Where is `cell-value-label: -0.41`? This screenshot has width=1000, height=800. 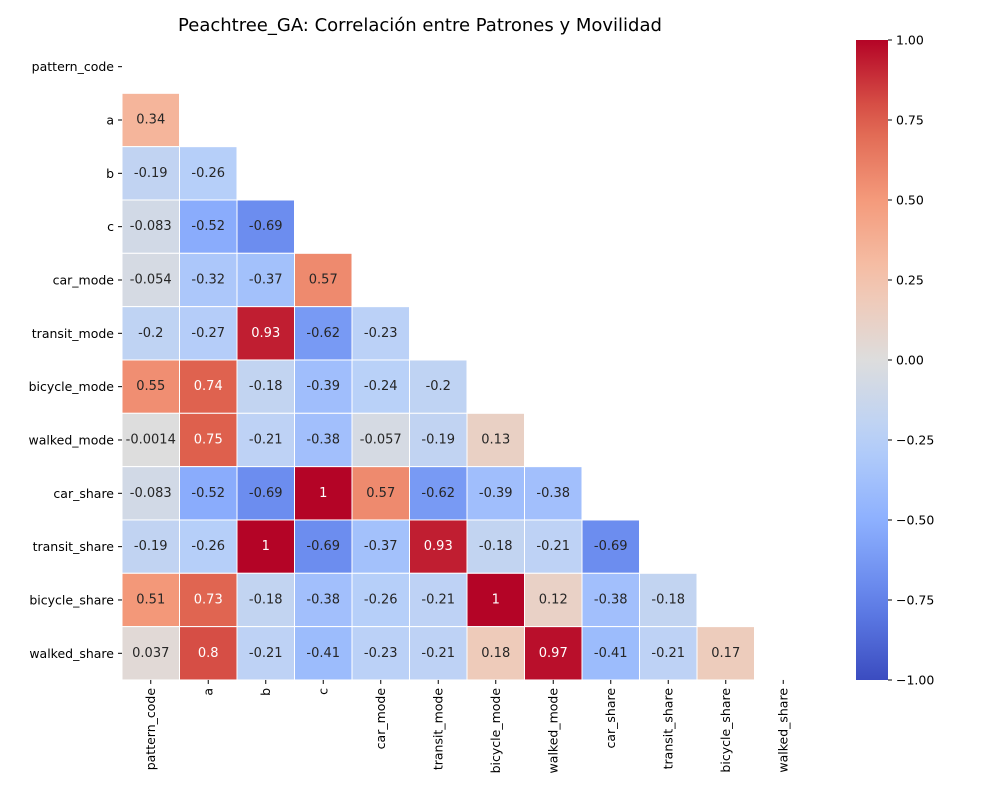
cell-value-label: -0.41 is located at coordinates (323, 653).